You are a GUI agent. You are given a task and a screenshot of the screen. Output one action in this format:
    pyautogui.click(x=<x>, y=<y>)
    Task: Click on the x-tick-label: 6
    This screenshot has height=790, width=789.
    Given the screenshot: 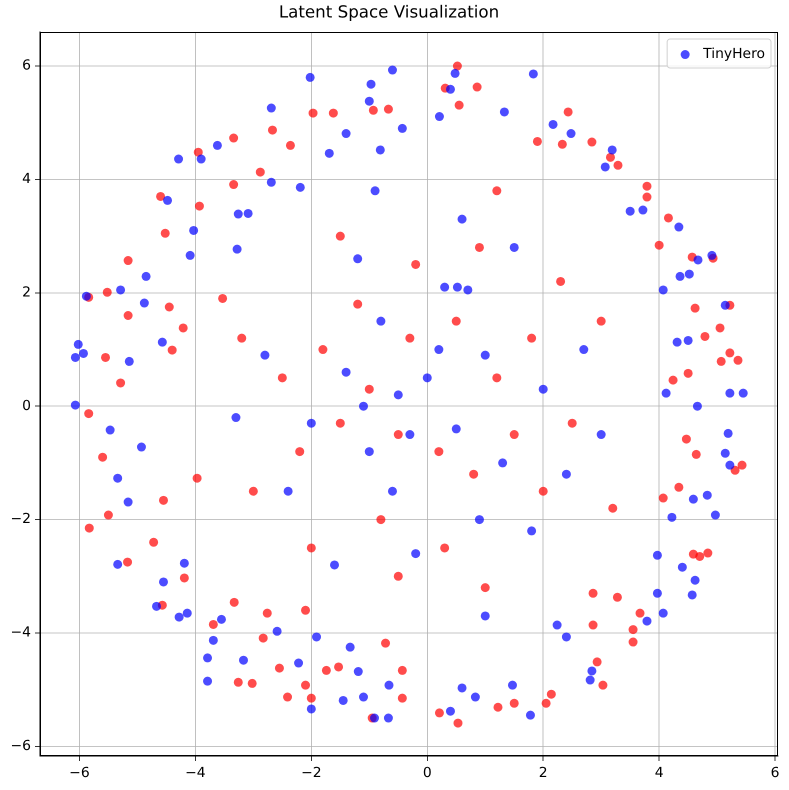 What is the action you would take?
    pyautogui.click(x=775, y=772)
    